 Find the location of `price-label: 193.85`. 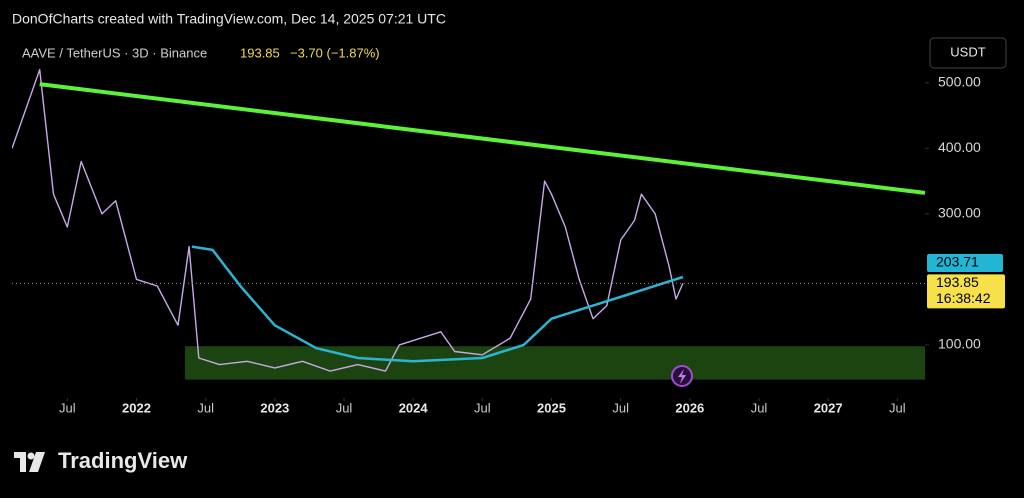

price-label: 193.85 is located at coordinates (957, 282).